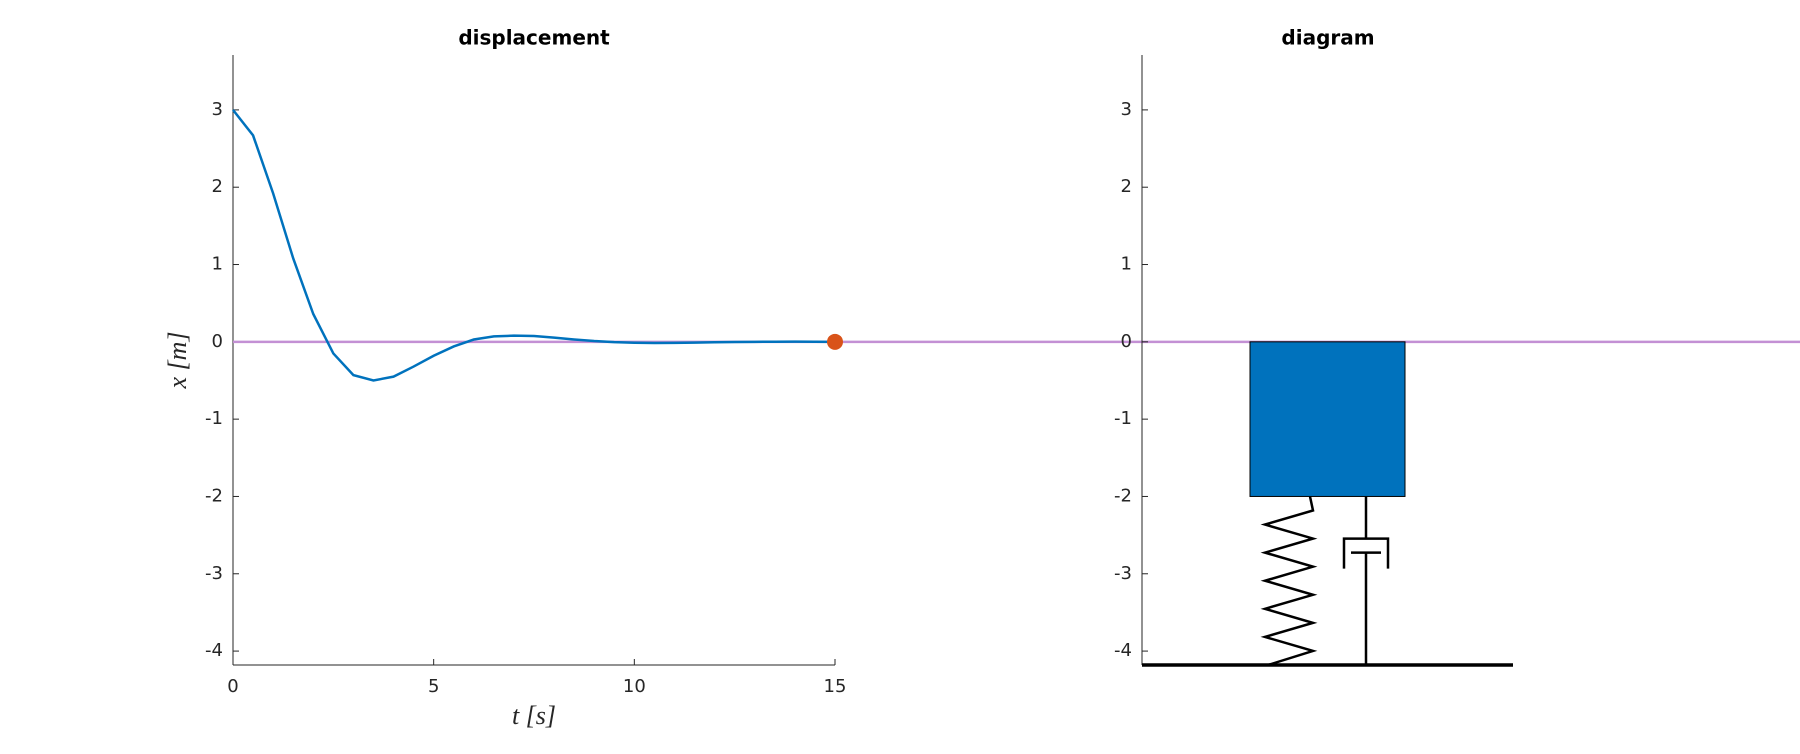 The height and width of the screenshot is (754, 1800). Describe the element at coordinates (1366, 553) in the screenshot. I see `damper-cup` at that location.